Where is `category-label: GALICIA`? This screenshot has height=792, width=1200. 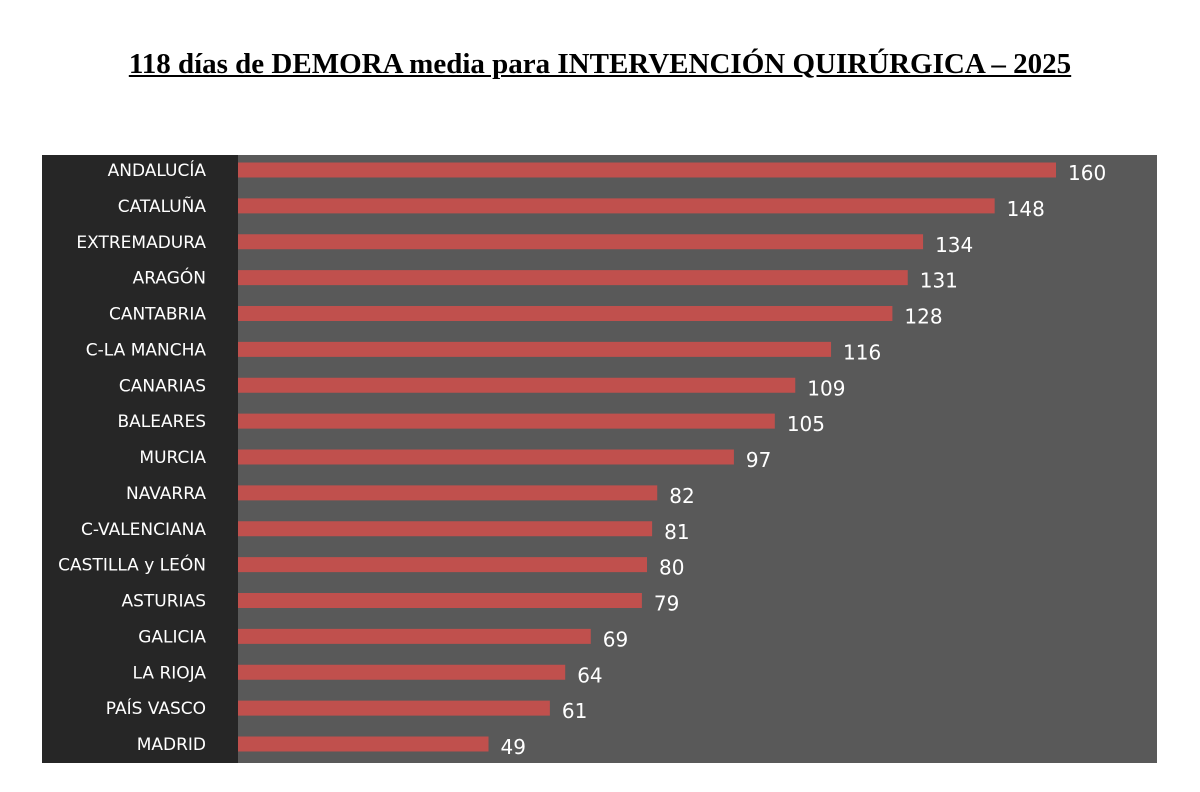 category-label: GALICIA is located at coordinates (172, 637).